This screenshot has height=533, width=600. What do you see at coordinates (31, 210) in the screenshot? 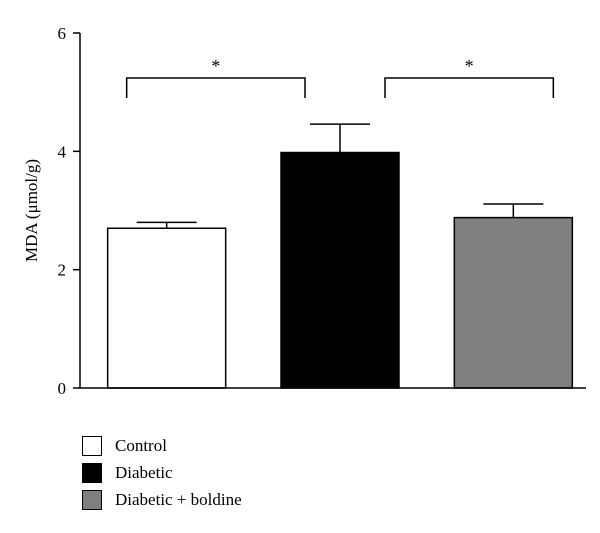
I see `y-axis-title: MDA (μmol/g)` at bounding box center [31, 210].